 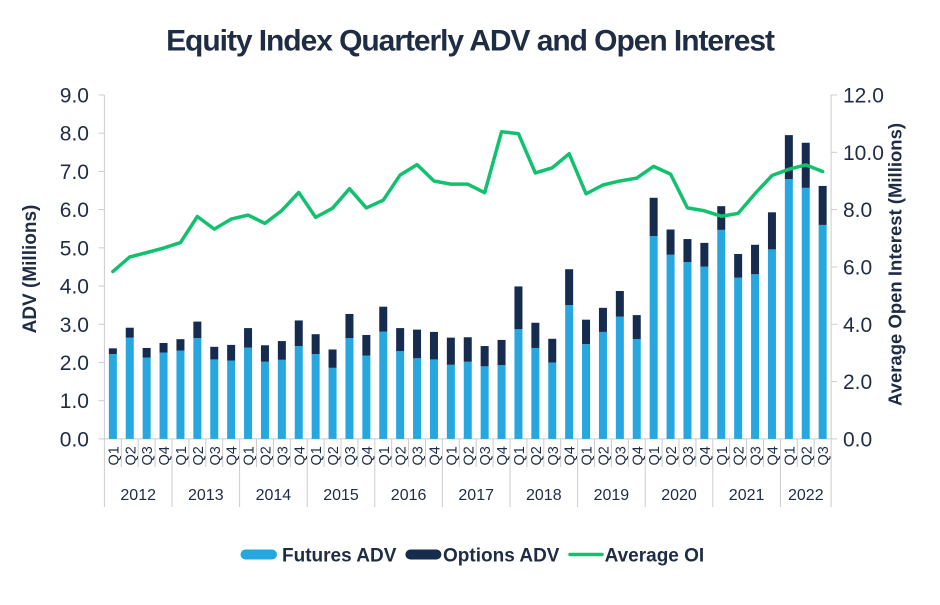 I want to click on svg-text: Average OI, so click(x=655, y=556).